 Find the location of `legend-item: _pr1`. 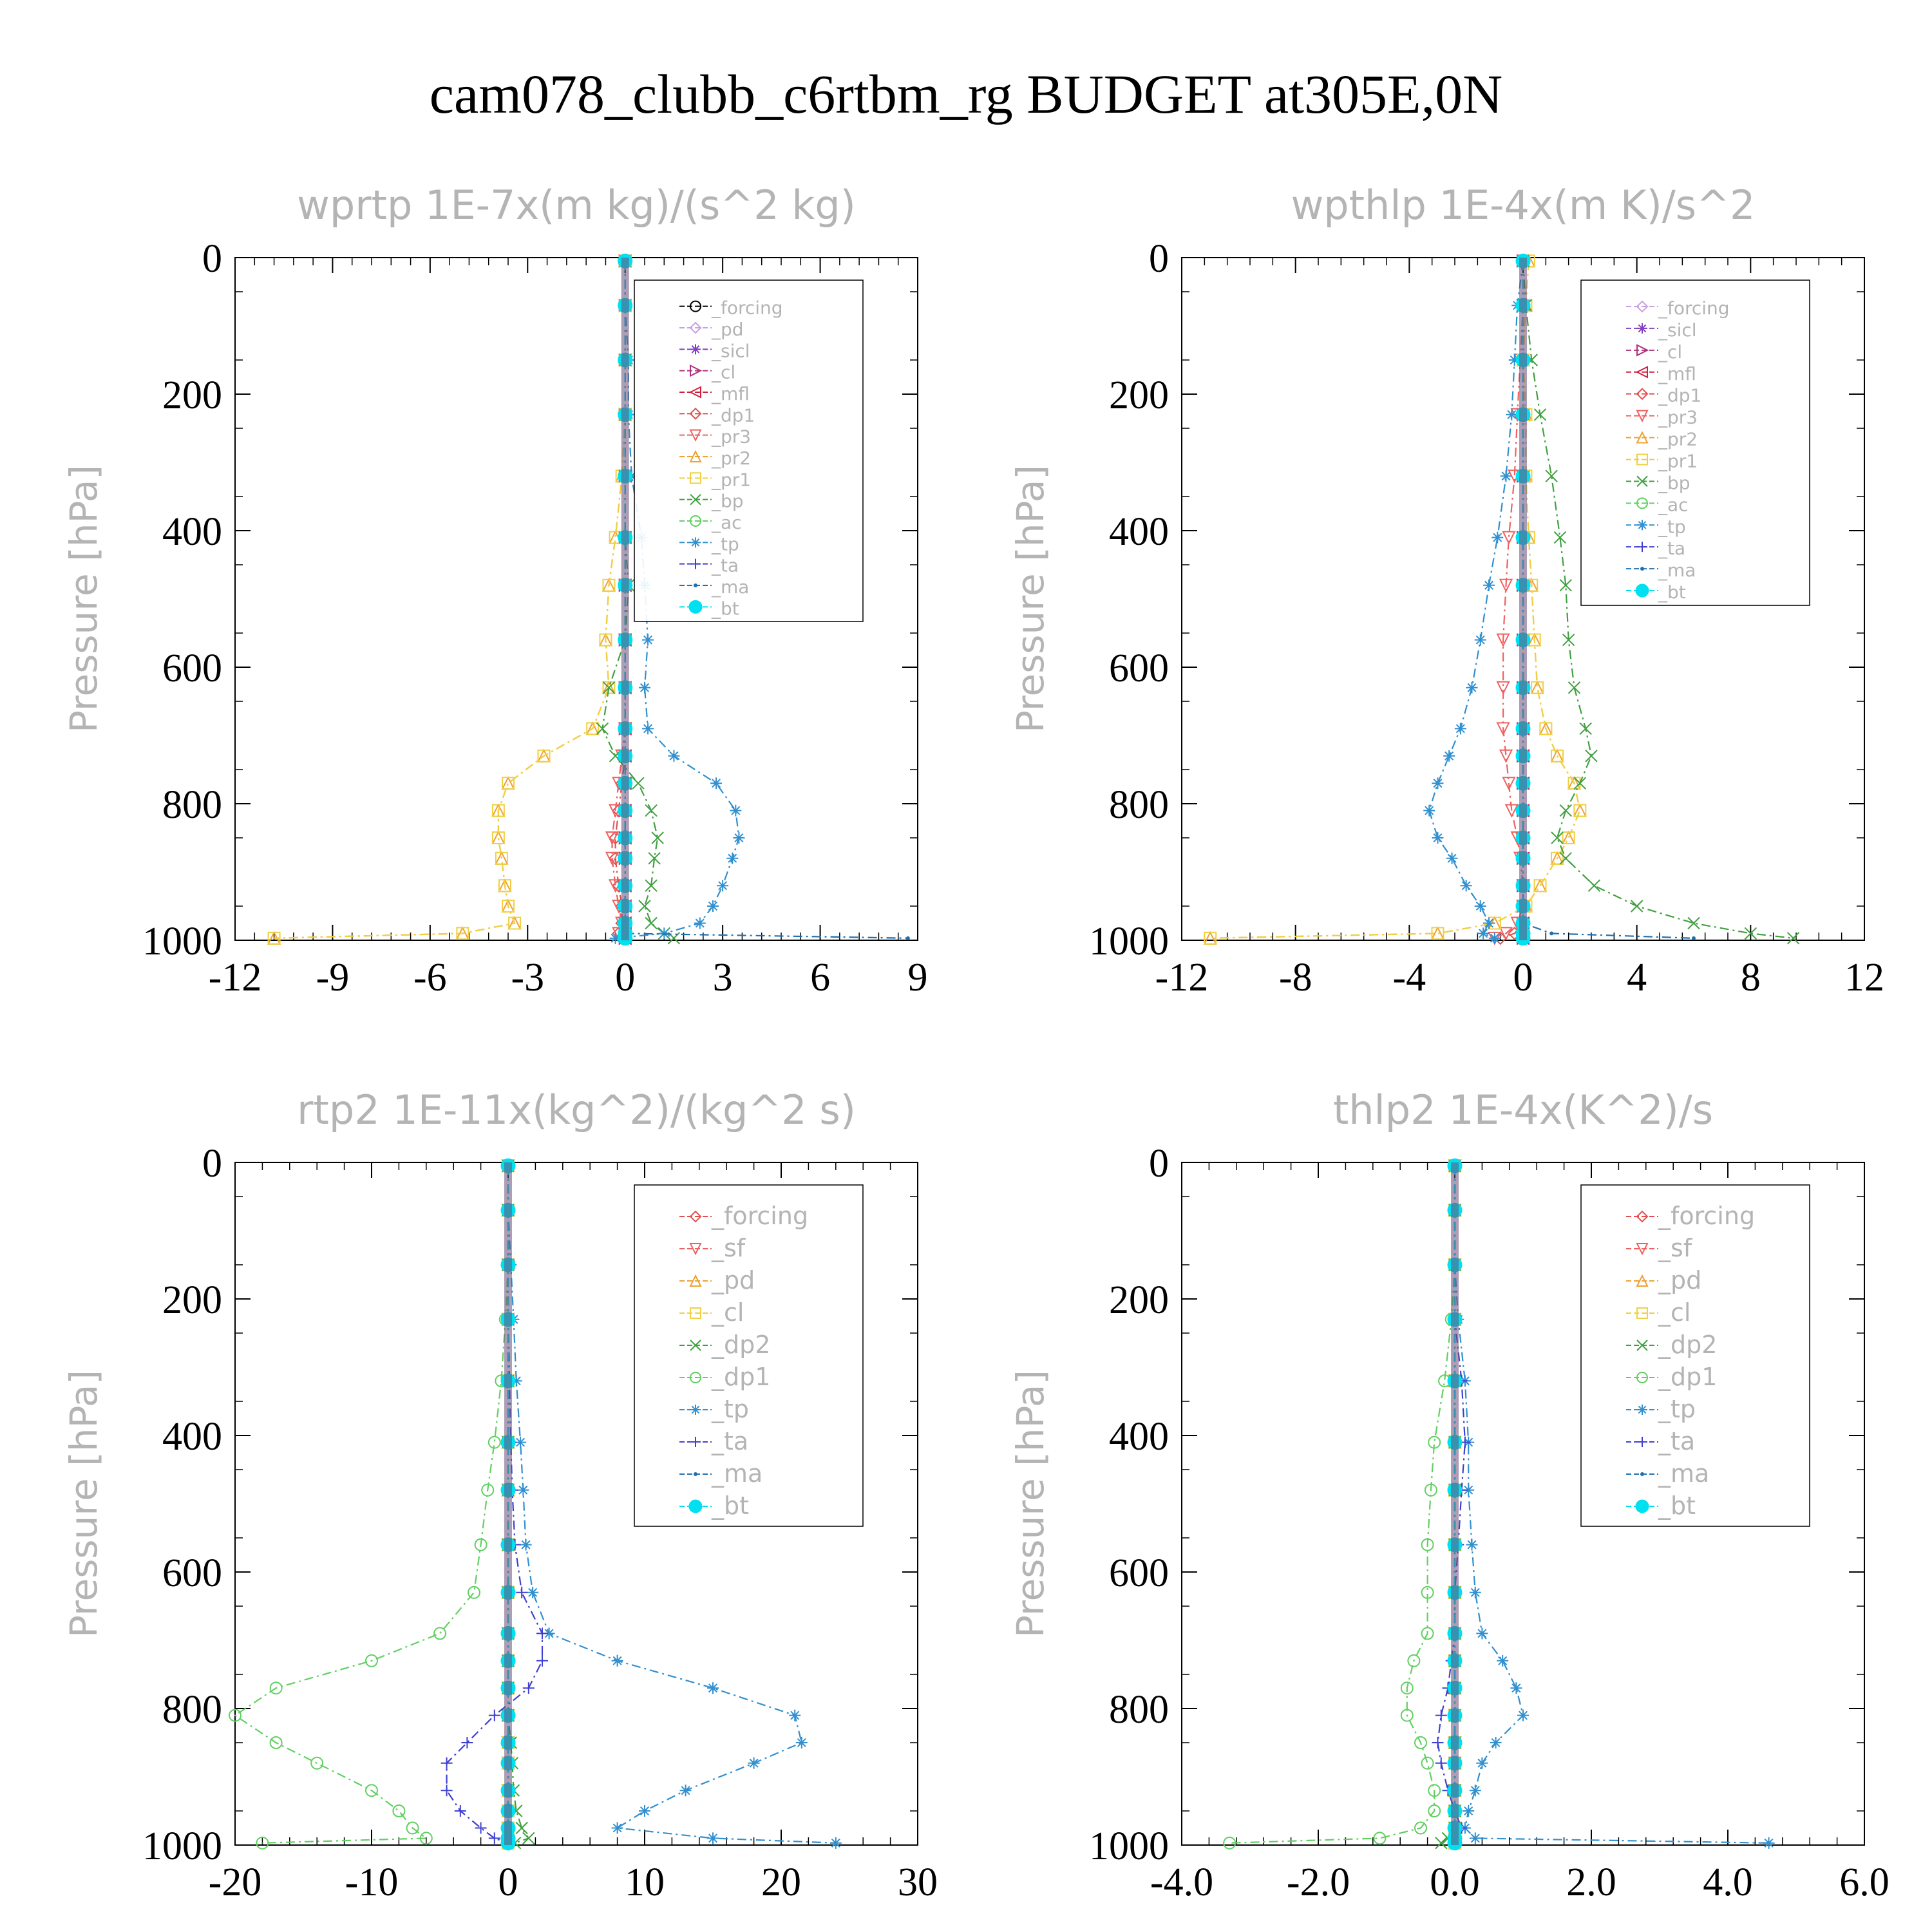

legend-item: _pr1 is located at coordinates (715, 480).